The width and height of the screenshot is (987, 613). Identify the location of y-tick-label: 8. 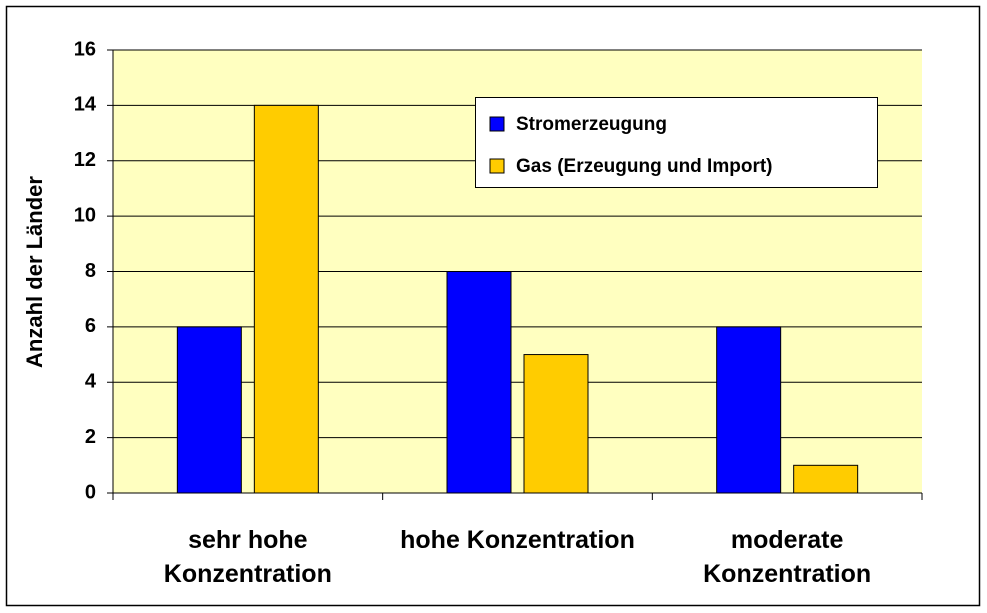
(90, 271).